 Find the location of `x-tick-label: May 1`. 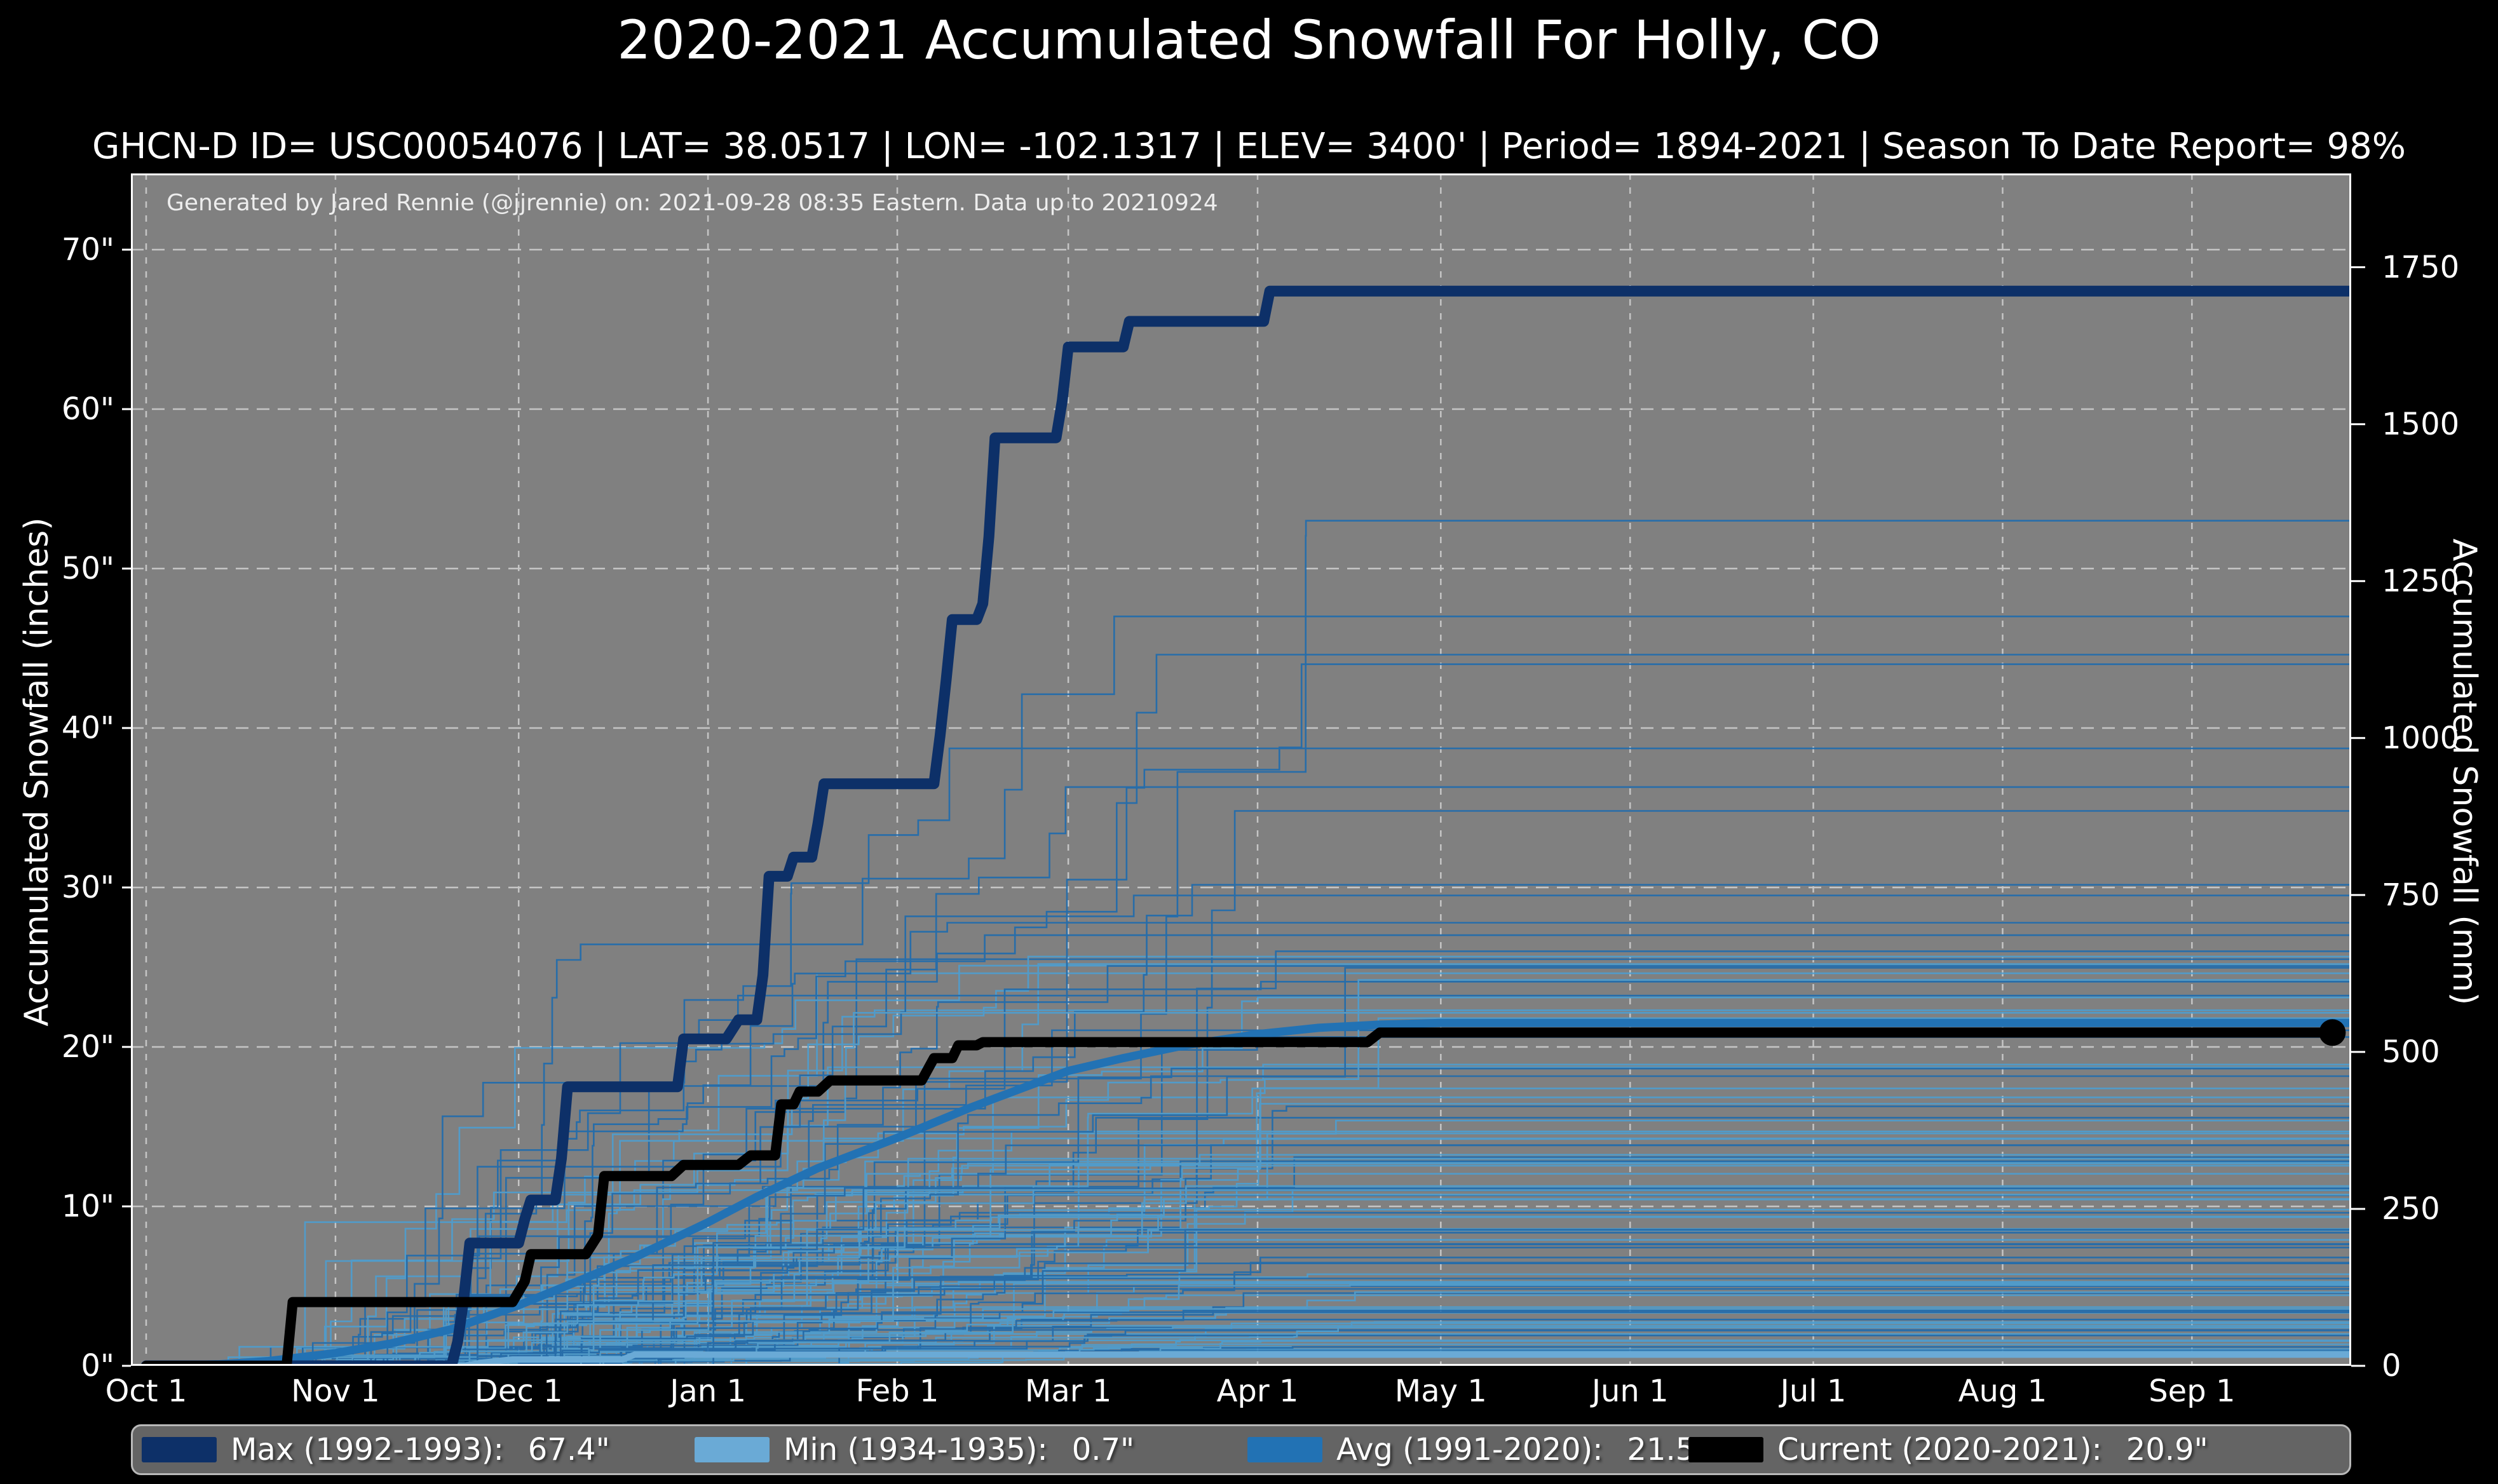

x-tick-label: May 1 is located at coordinates (1440, 1391).